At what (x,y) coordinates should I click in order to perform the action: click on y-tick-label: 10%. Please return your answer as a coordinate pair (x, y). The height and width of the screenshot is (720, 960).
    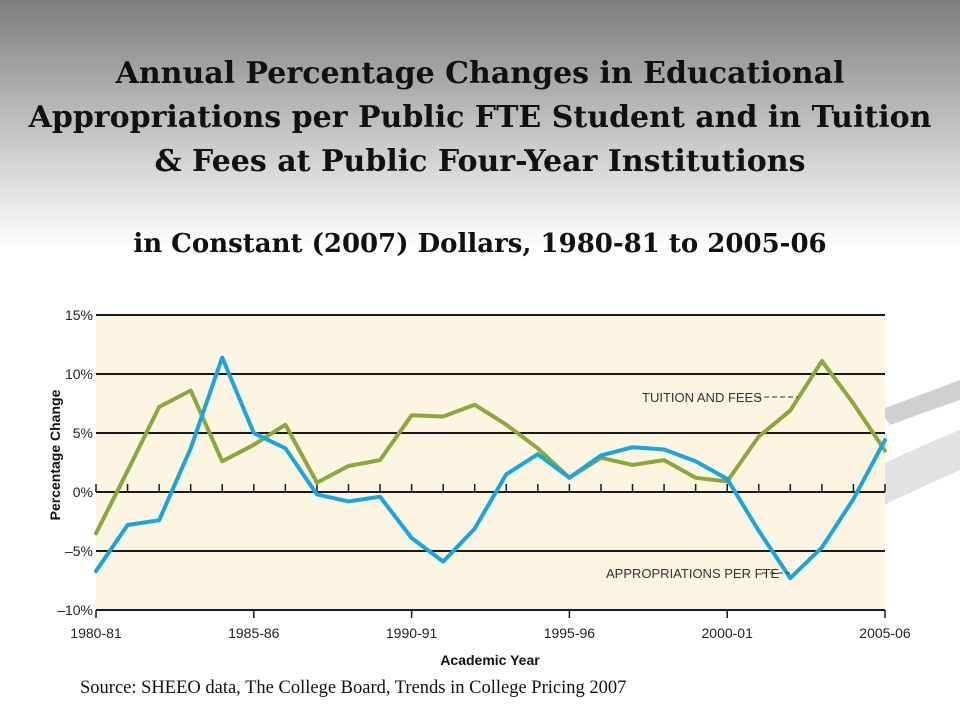
    Looking at the image, I should click on (79, 374).